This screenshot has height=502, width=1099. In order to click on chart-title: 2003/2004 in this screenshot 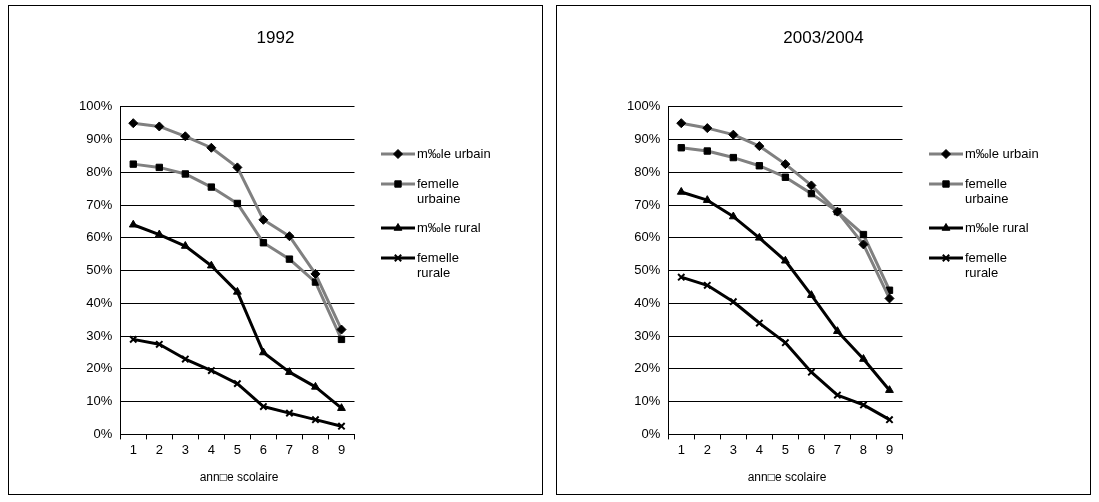, I will do `click(823, 38)`.